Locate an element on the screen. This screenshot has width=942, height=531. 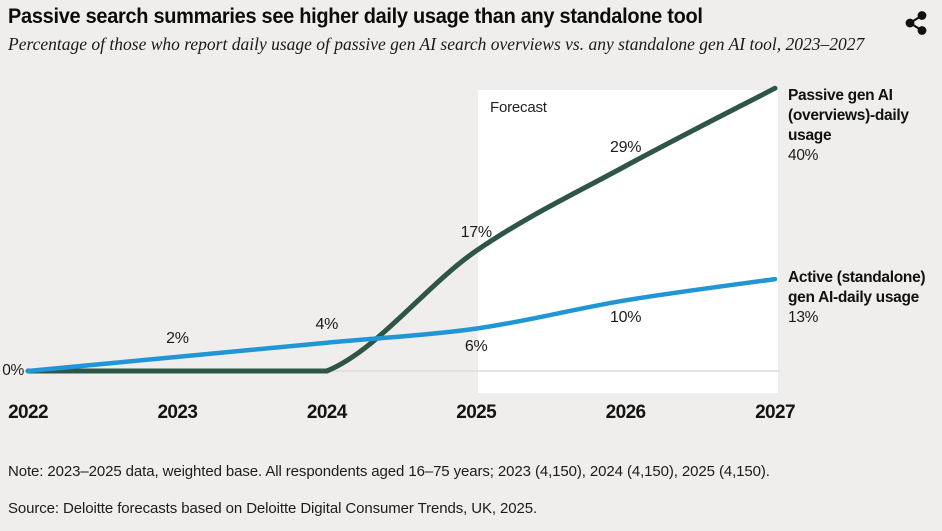
data-point-label: 4% is located at coordinates (327, 324).